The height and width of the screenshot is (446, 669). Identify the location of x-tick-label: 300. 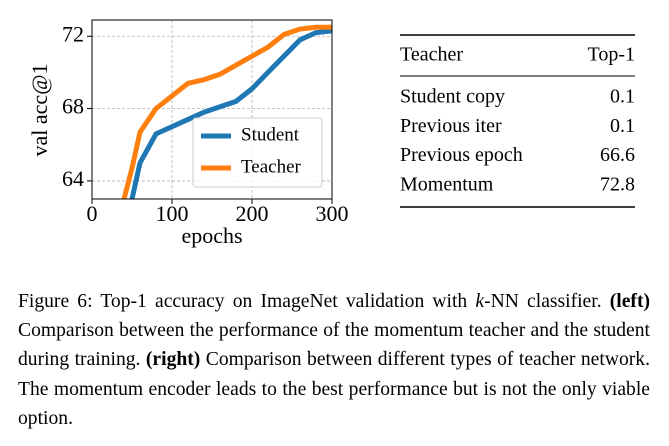
(332, 213).